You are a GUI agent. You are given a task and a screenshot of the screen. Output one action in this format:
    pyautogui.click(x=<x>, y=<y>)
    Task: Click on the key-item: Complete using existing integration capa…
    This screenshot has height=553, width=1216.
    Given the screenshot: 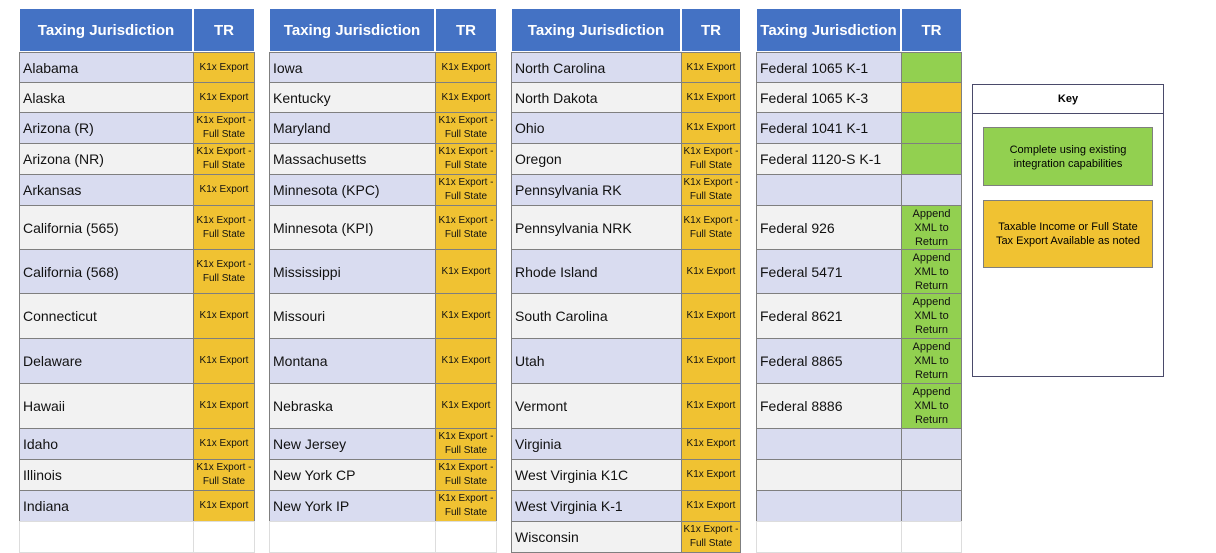 What is the action you would take?
    pyautogui.click(x=1068, y=156)
    